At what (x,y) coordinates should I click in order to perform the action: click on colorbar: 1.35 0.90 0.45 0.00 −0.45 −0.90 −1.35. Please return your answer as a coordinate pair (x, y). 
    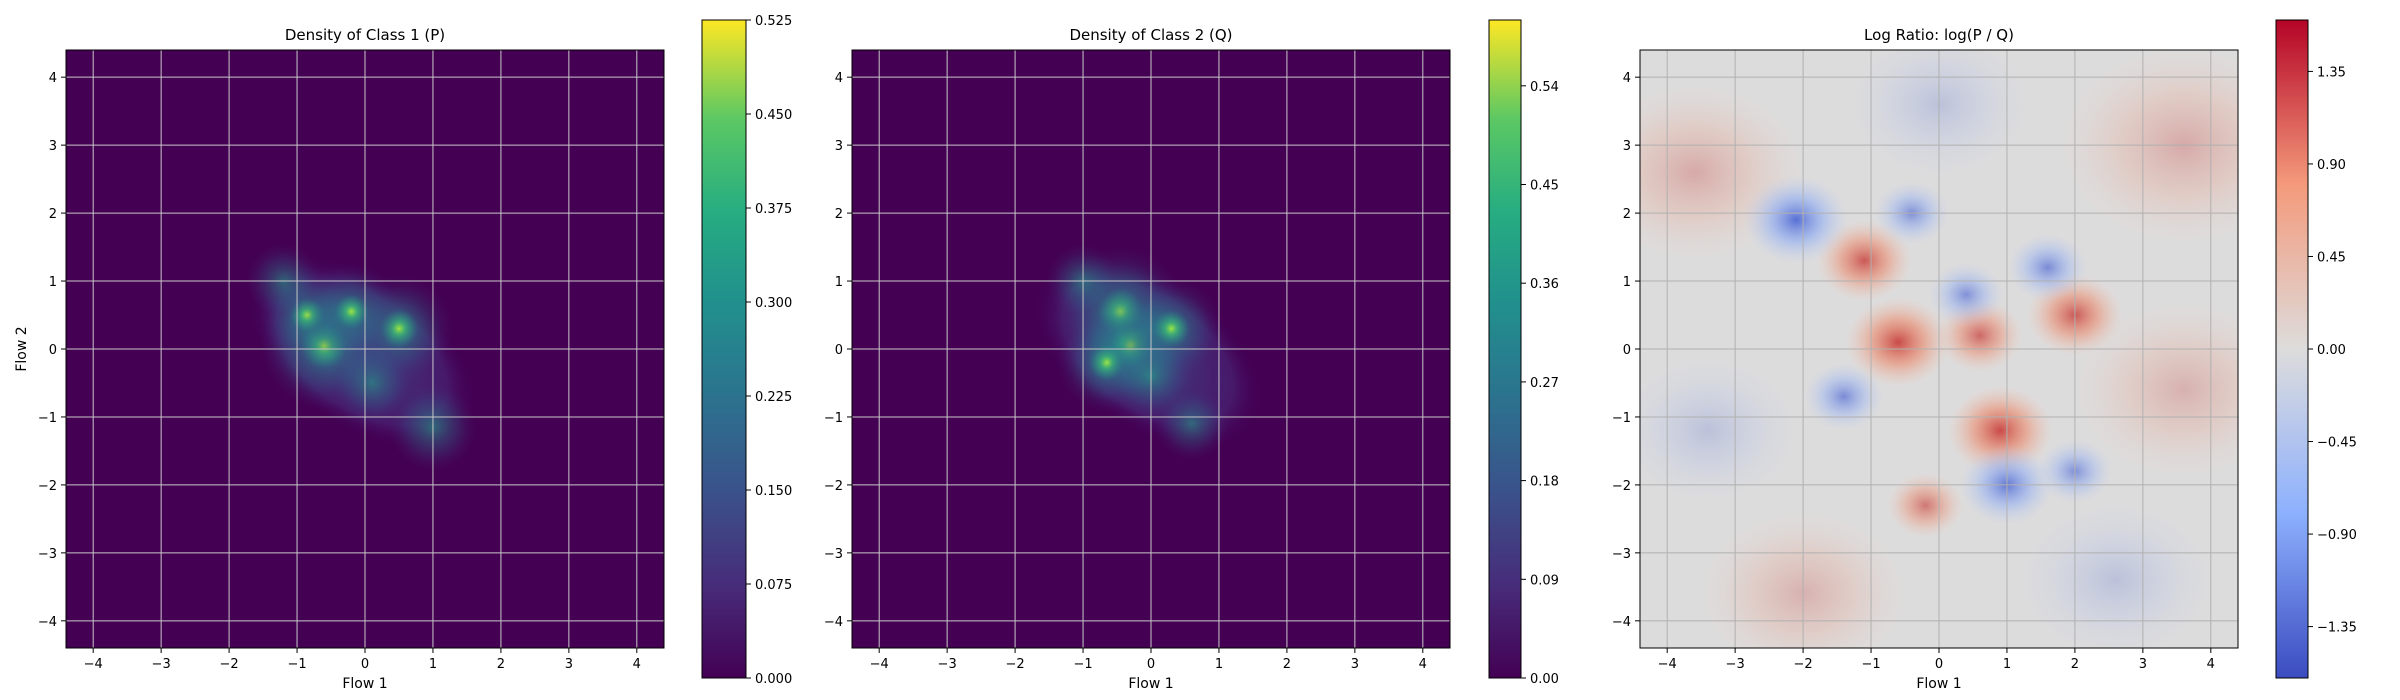
    Looking at the image, I should click on (2316, 349).